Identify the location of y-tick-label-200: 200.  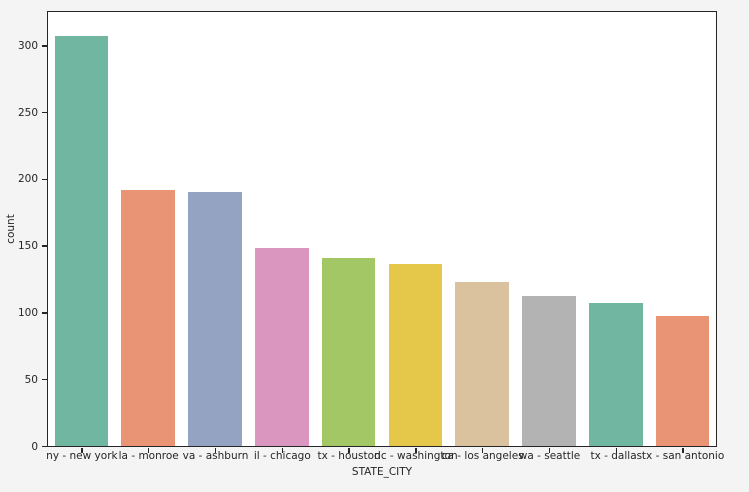
(27, 179).